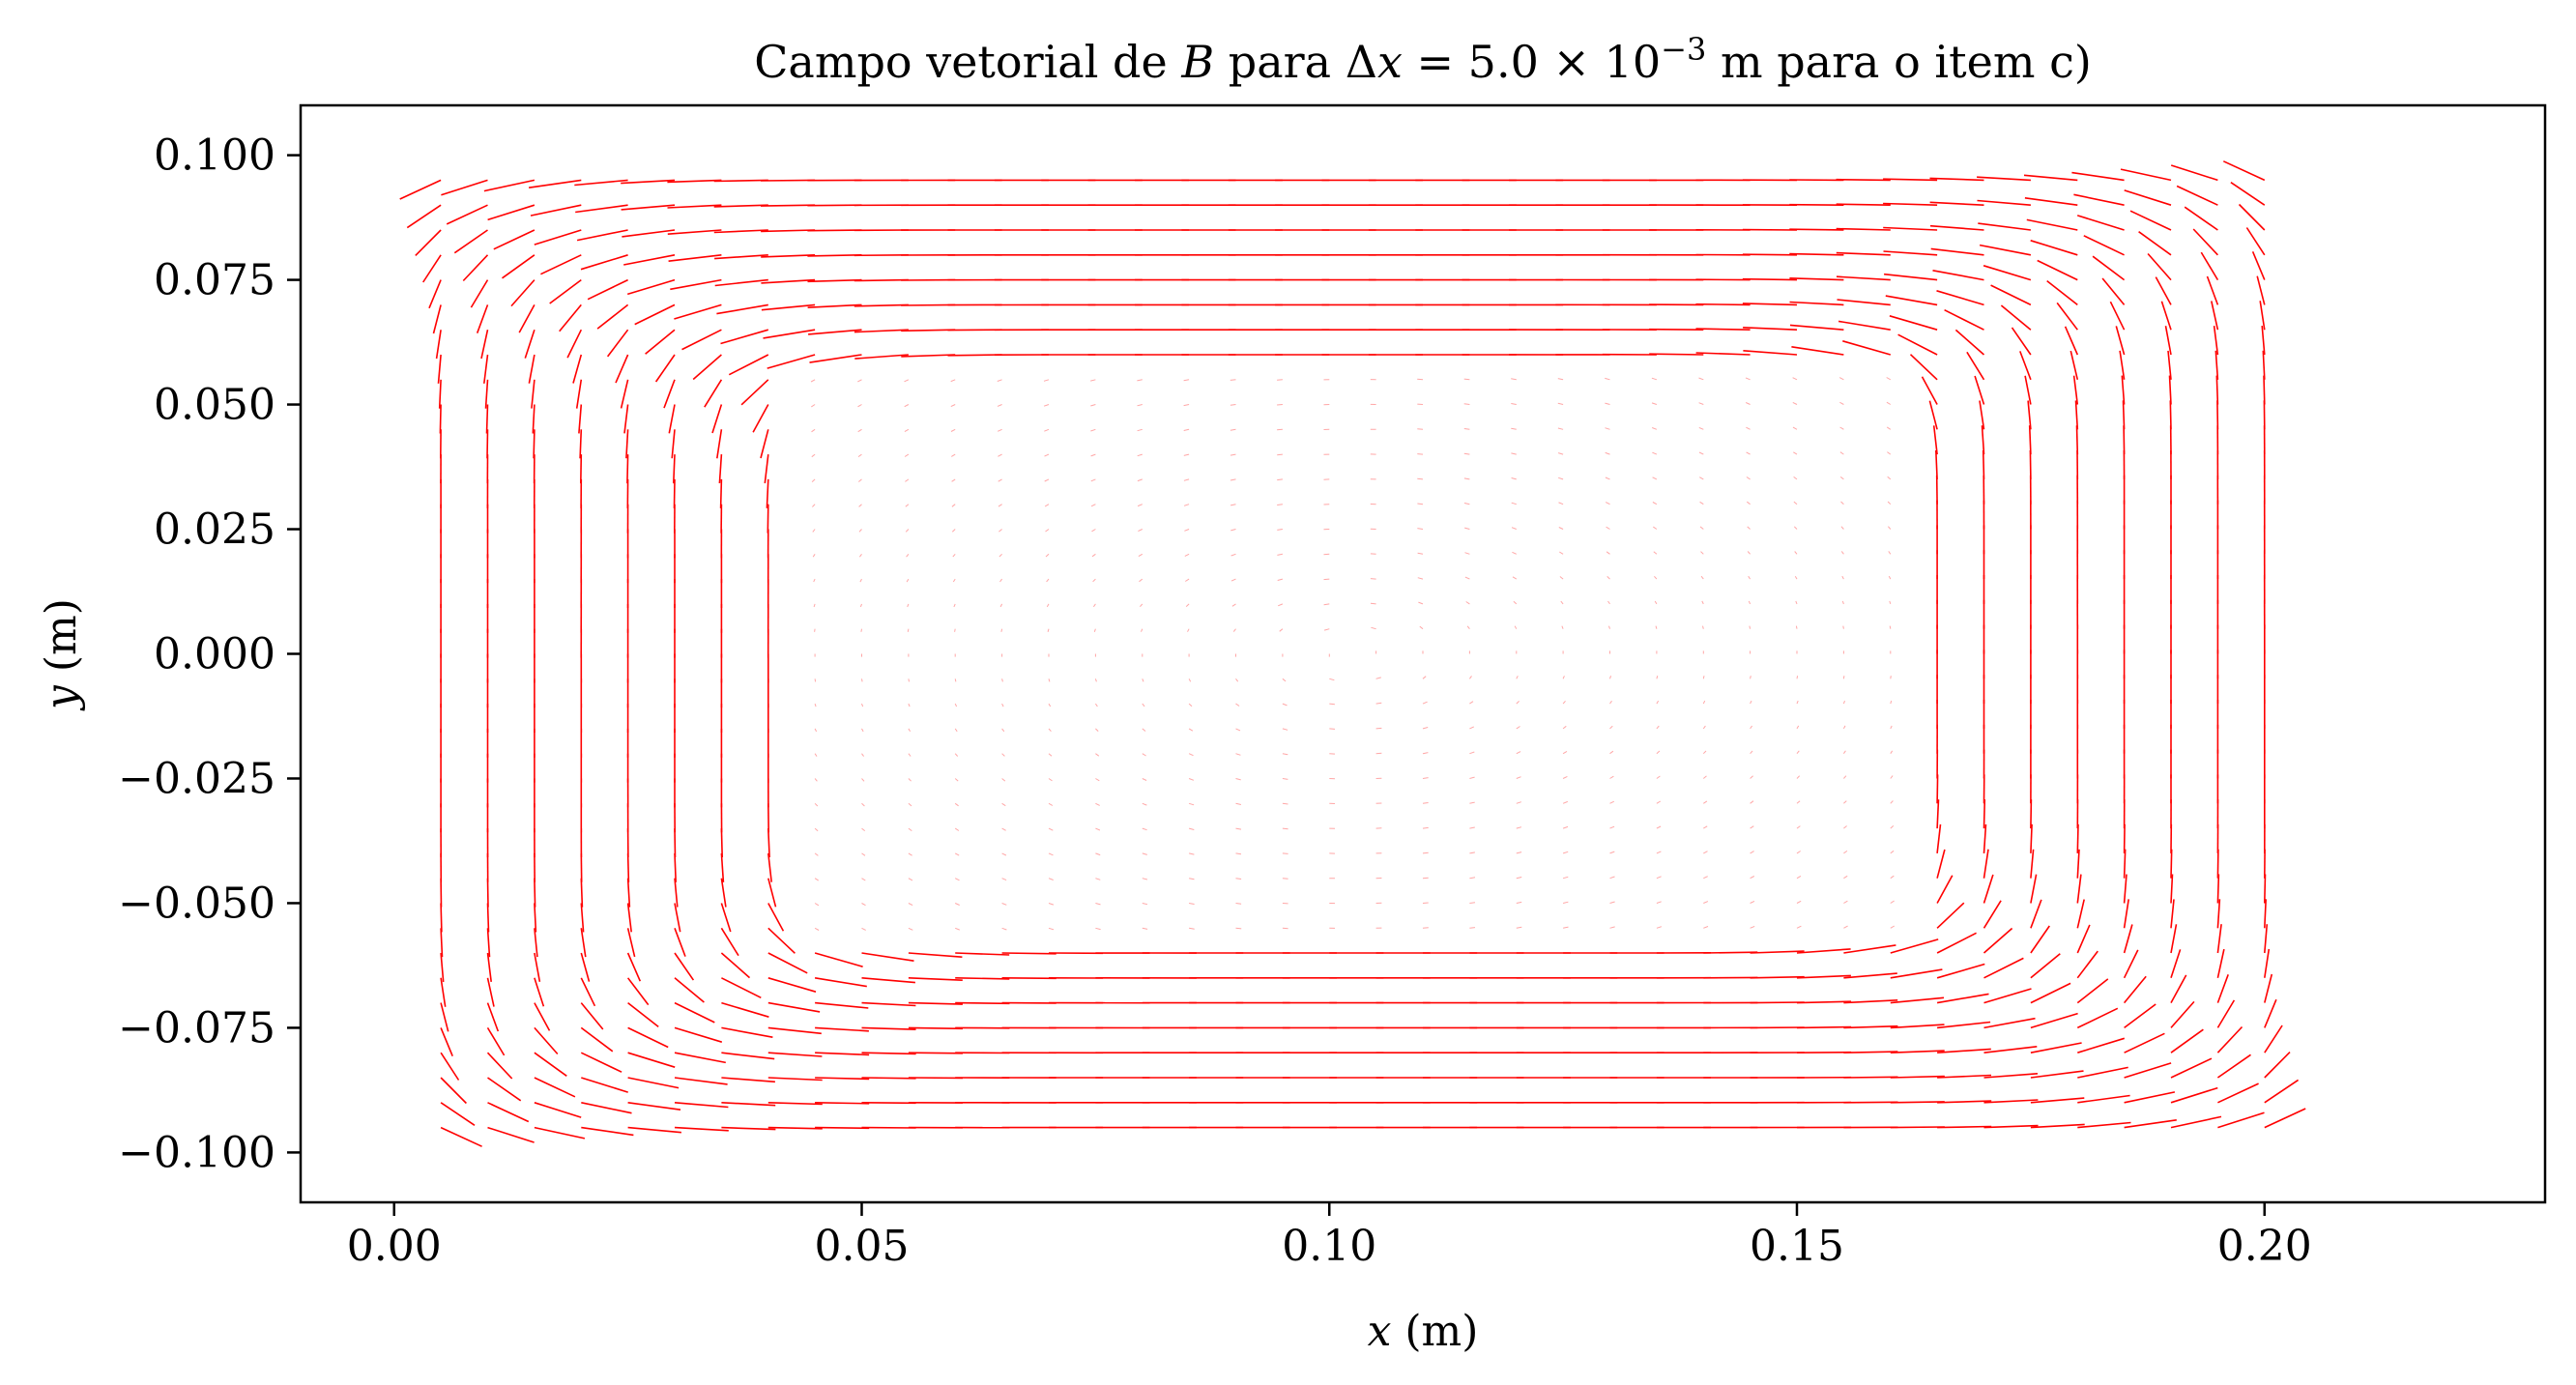 Image resolution: width=2576 pixels, height=1385 pixels. Describe the element at coordinates (214, 530) in the screenshot. I see `y-tick-label: 0.025` at that location.